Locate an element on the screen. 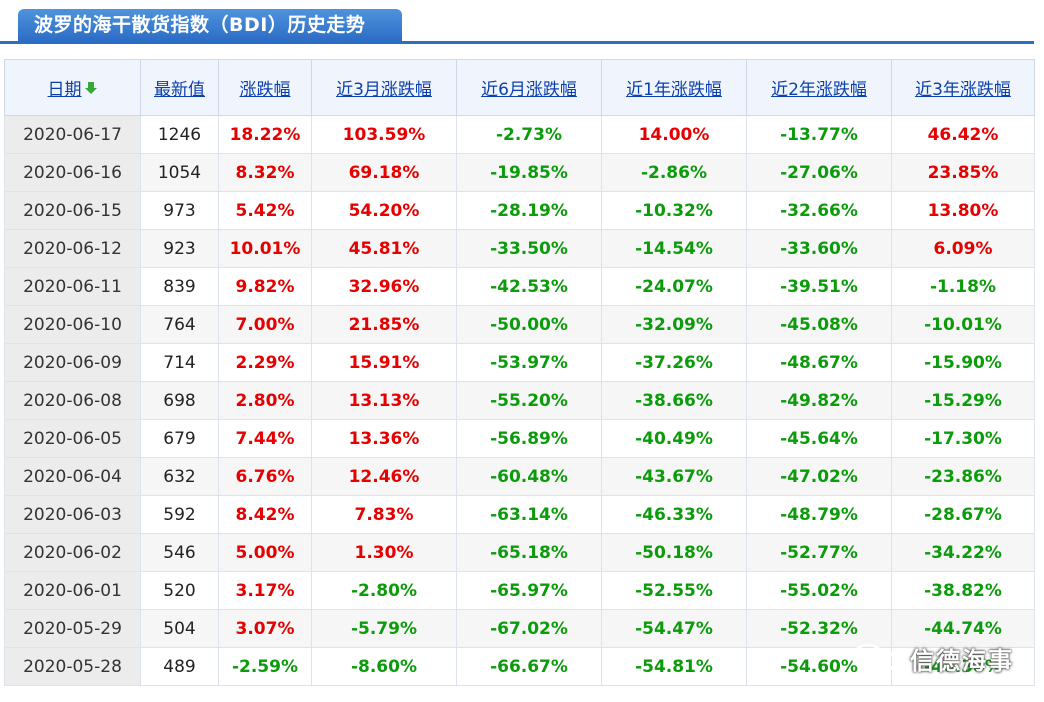 The width and height of the screenshot is (1044, 702). value-cell: 546 is located at coordinates (179, 552).